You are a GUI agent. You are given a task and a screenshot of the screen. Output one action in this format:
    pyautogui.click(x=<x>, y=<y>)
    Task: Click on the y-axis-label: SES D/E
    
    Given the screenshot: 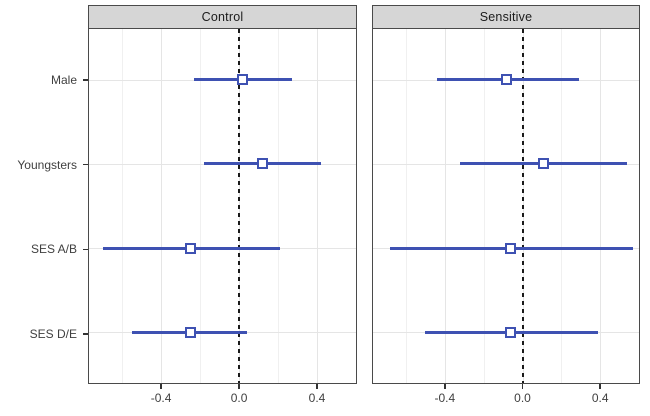 What is the action you would take?
    pyautogui.click(x=53, y=334)
    